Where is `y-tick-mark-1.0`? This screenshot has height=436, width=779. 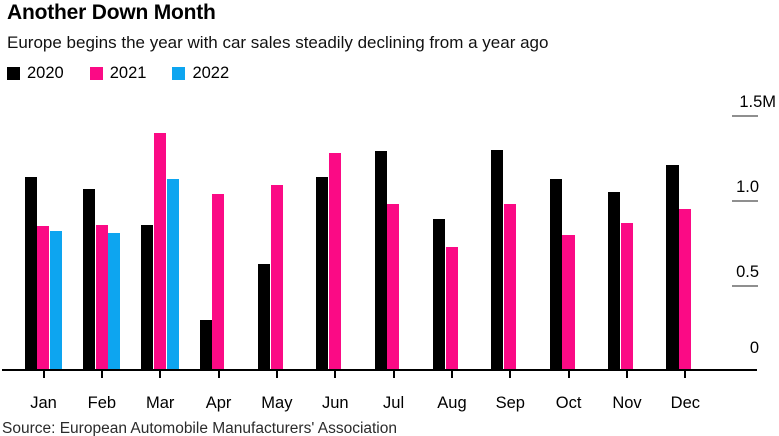 y-tick-mark-1.0 is located at coordinates (745, 201).